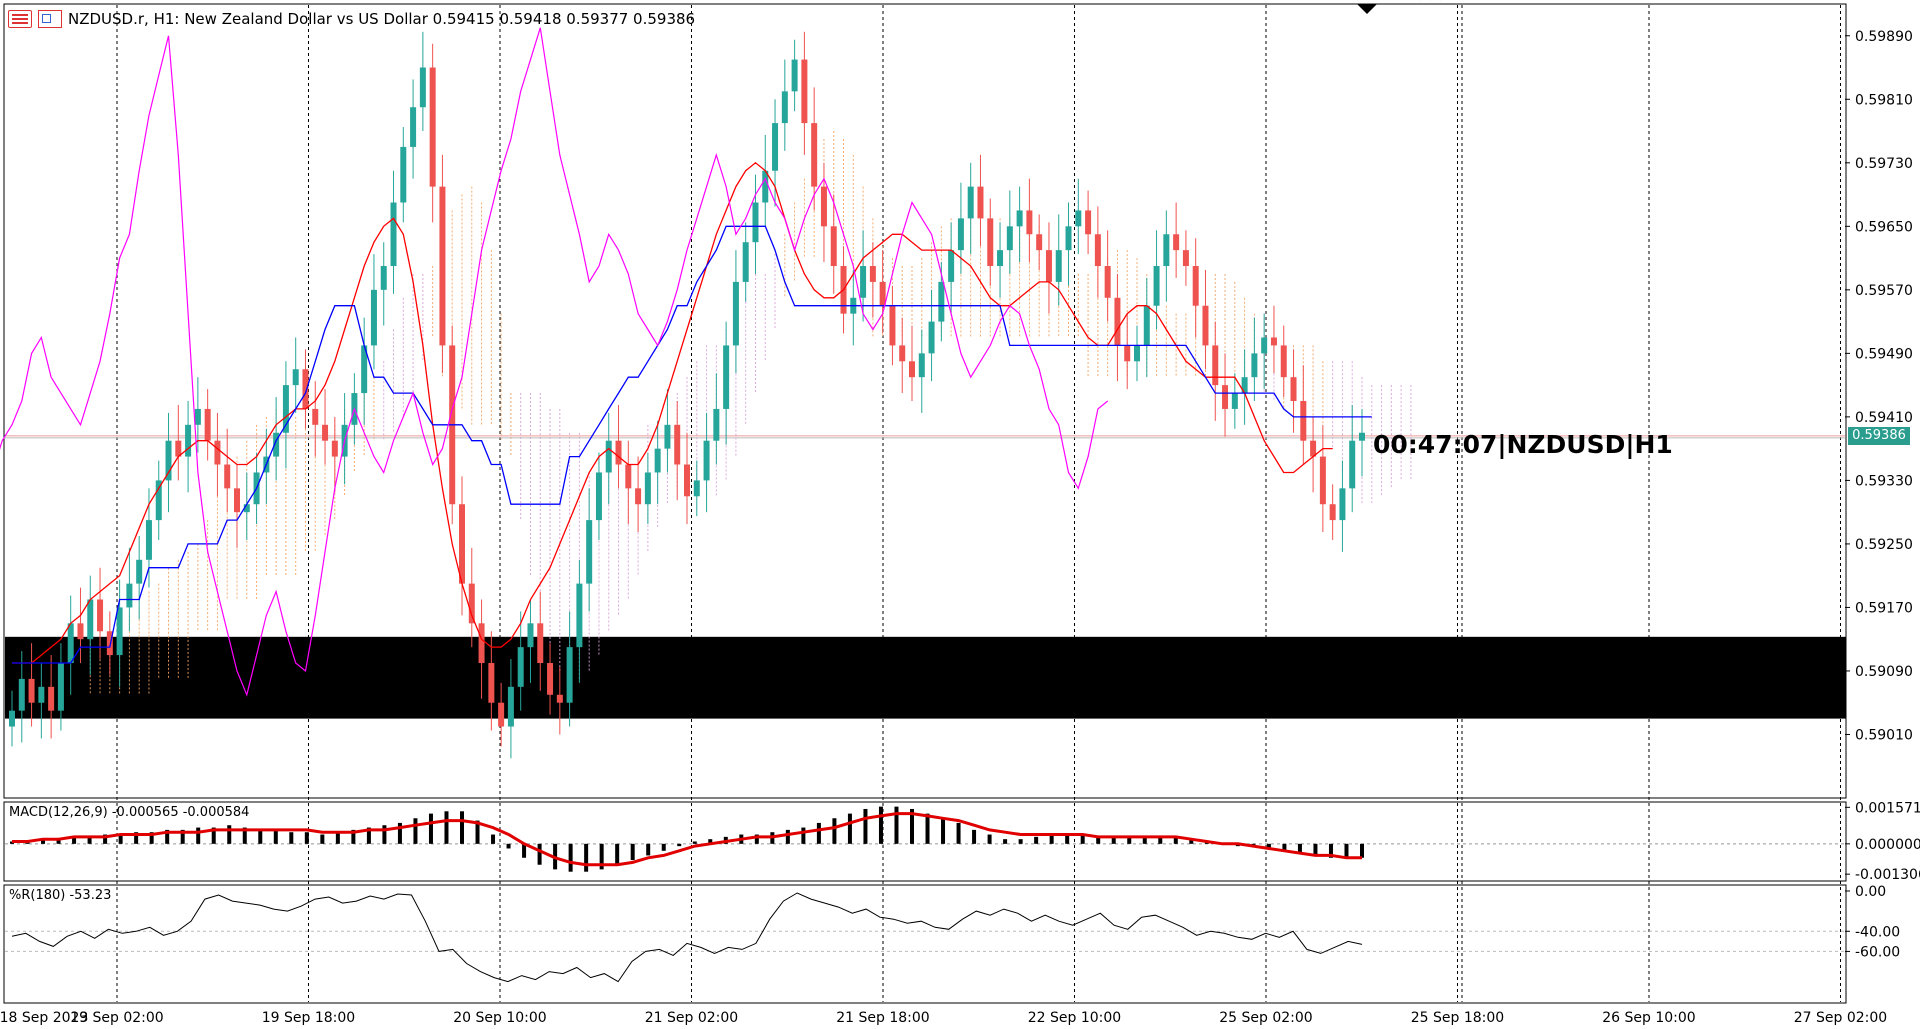  Describe the element at coordinates (1074, 1018) in the screenshot. I see `time-axis-label: 22 Sep 10:00` at that location.